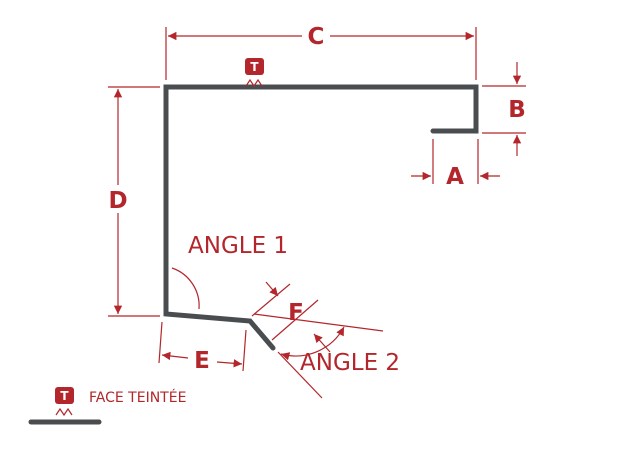 This screenshot has height=451, width=641. I want to click on legend: T FACE TEINTÉE, so click(107, 406).